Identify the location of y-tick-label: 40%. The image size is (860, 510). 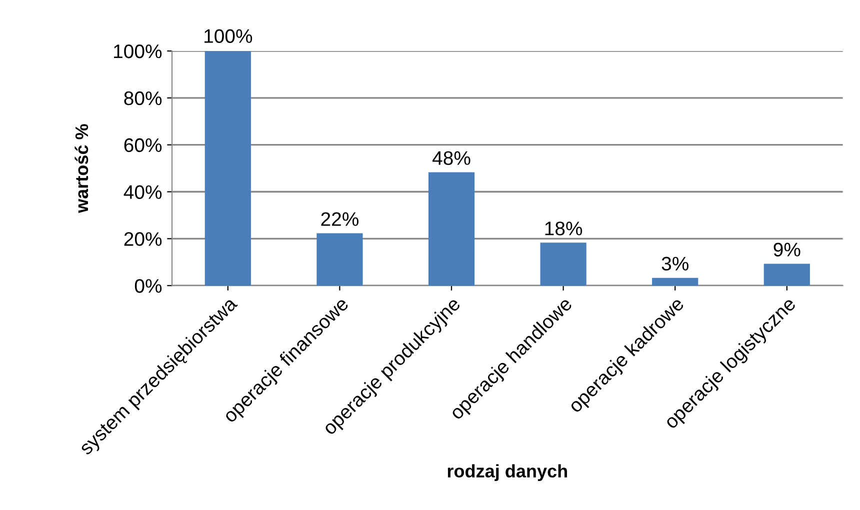
(143, 192).